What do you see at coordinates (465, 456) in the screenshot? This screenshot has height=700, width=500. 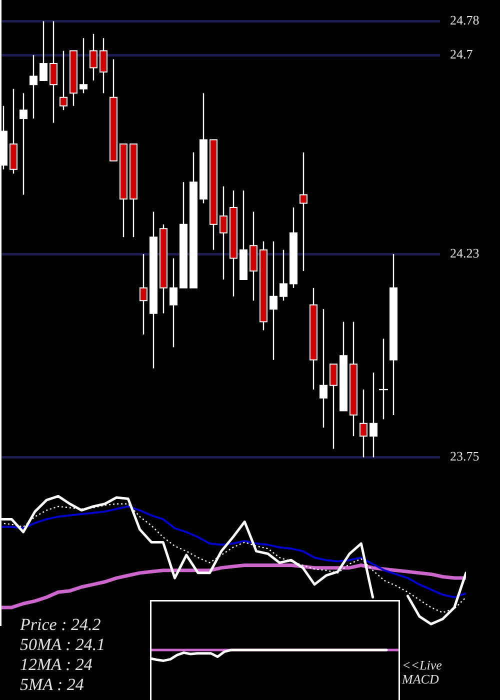 I see `y-tick-label: 23.75` at bounding box center [465, 456].